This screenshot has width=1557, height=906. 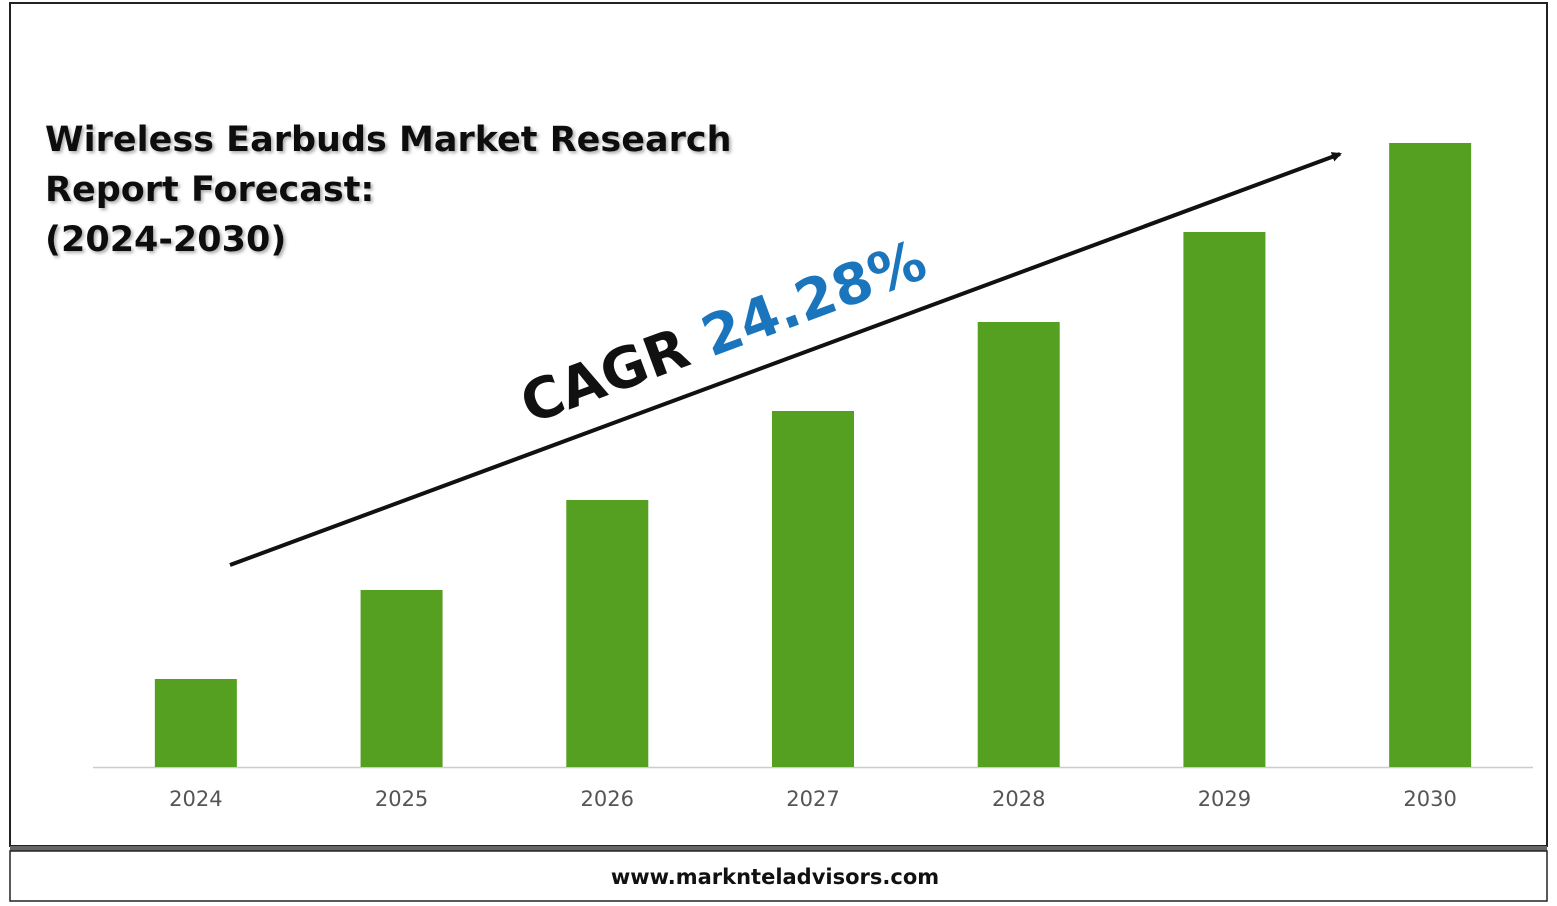 I want to click on footer-shadow, so click(x=778, y=848).